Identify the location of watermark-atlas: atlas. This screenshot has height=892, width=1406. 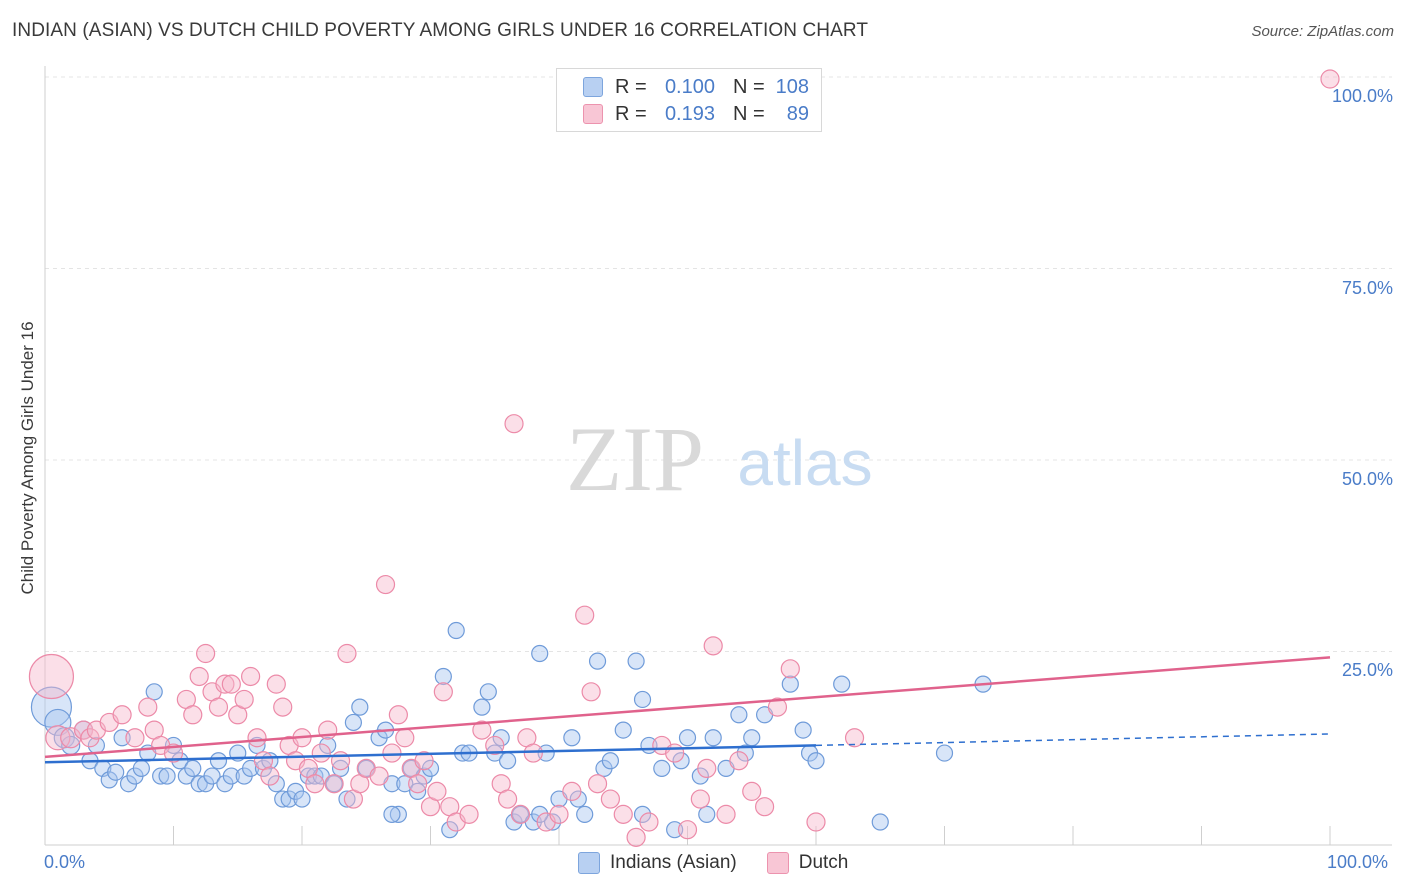
(804, 463).